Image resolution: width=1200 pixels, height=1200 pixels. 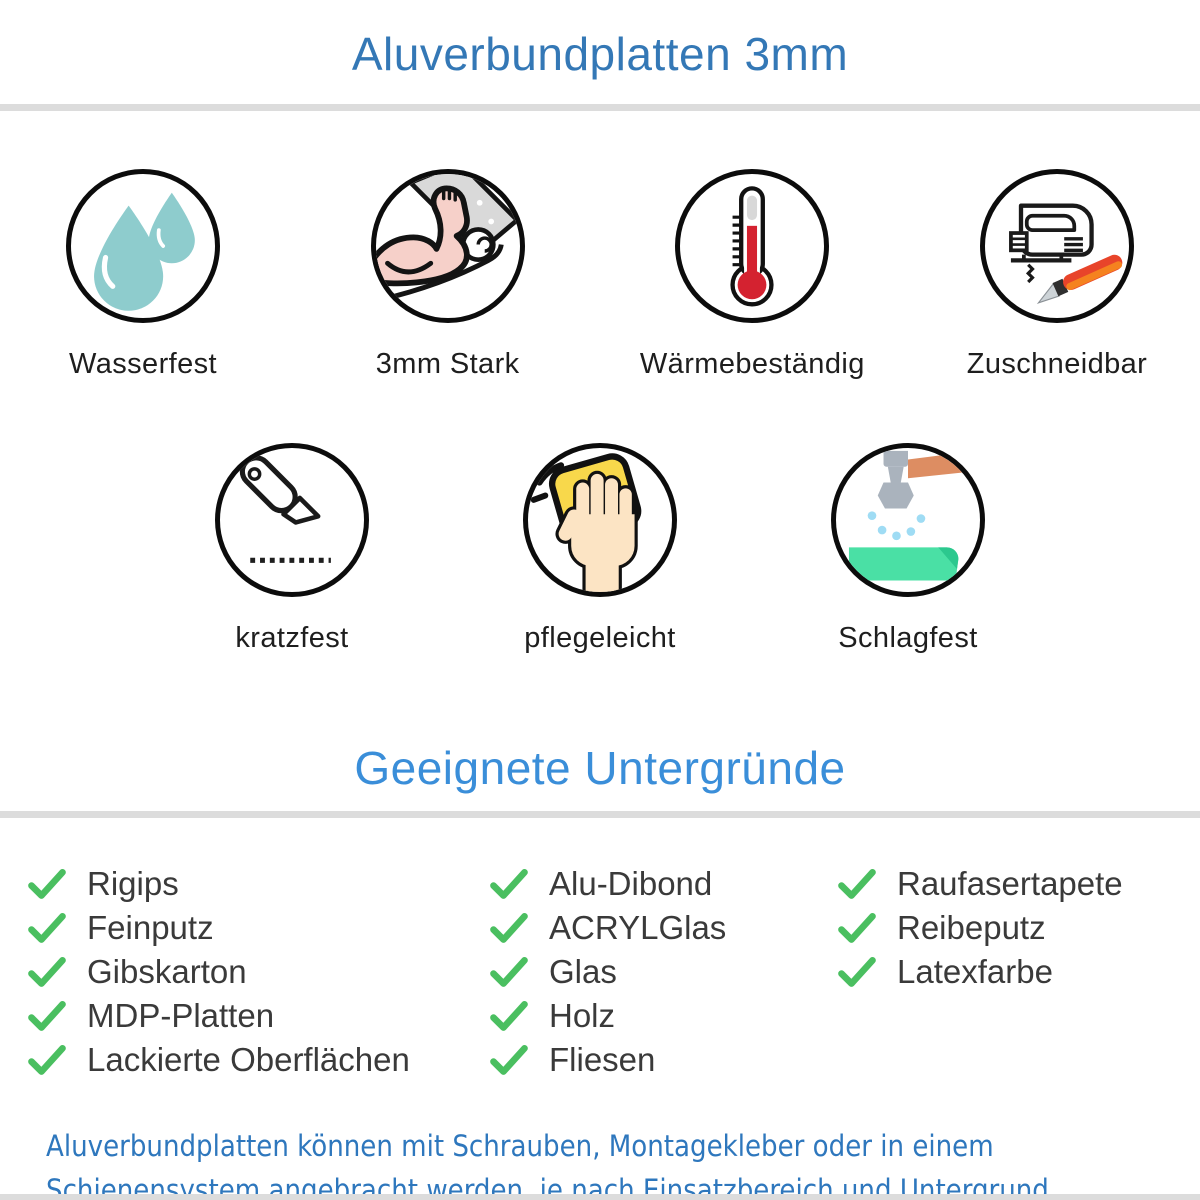 I want to click on list-item: Rigips, so click(x=259, y=884).